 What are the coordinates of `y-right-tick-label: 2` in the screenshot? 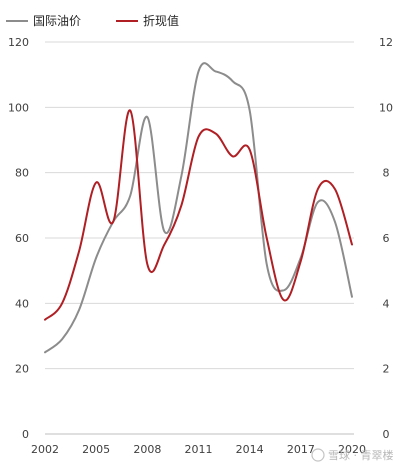 It's located at (386, 369).